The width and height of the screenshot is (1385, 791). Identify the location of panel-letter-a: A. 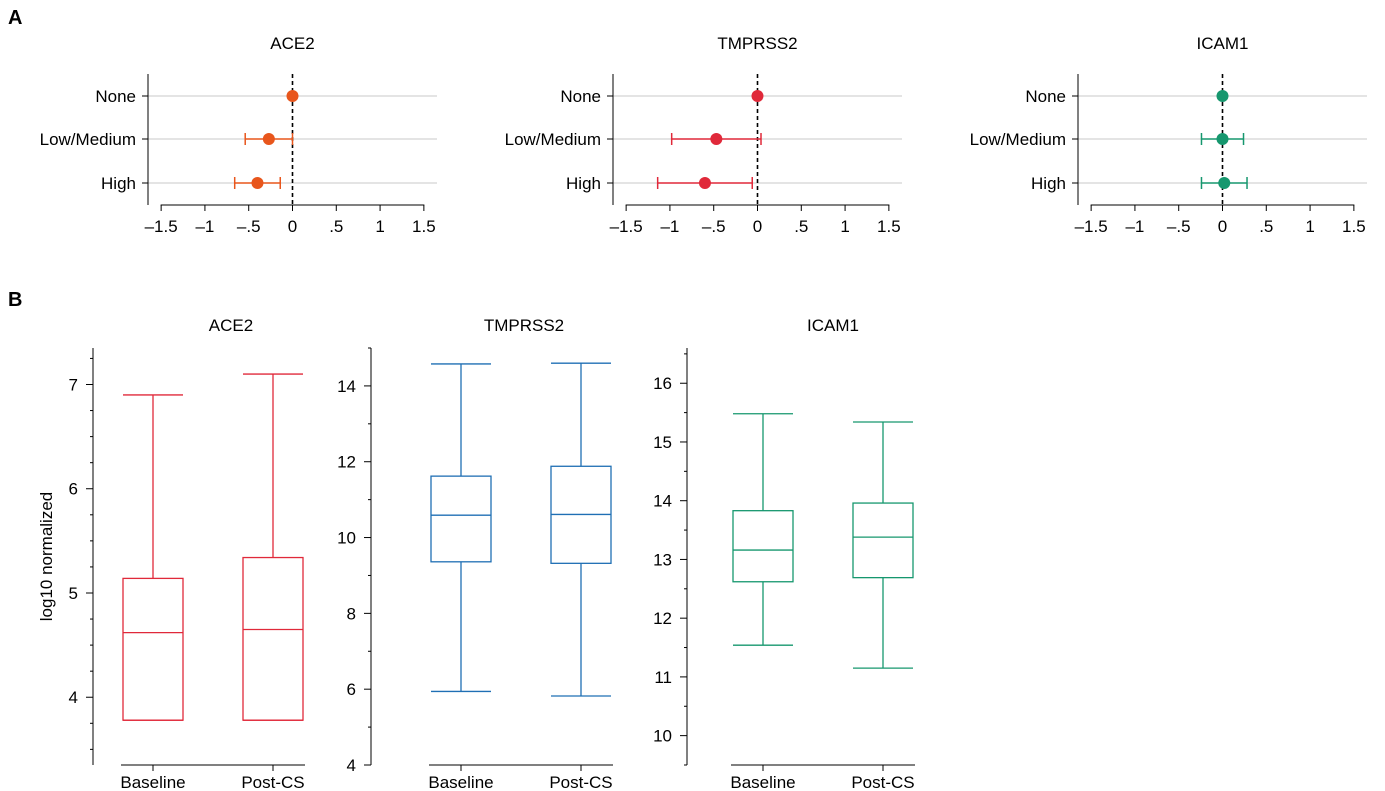
(15, 18).